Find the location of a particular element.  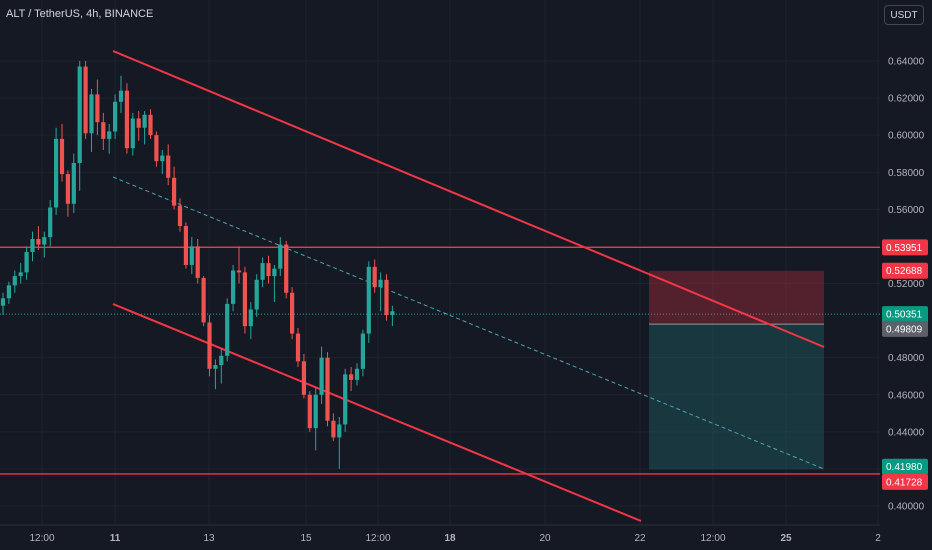

price-tick-label: 0.40000 is located at coordinates (906, 507).